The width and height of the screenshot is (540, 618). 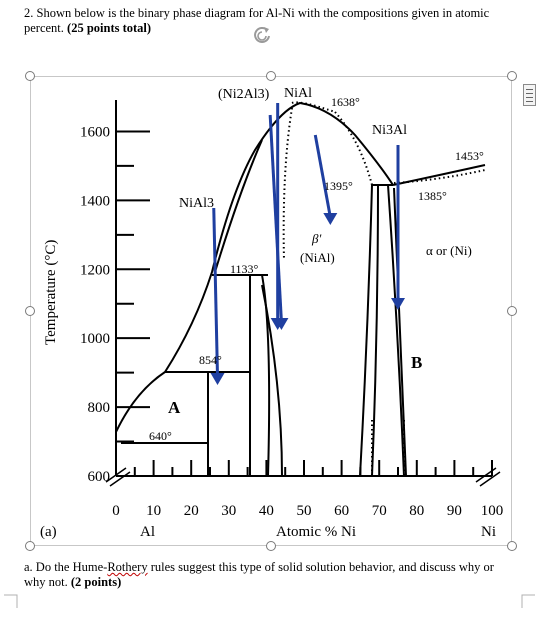 What do you see at coordinates (432, 196) in the screenshot?
I see `label-1385: 1385°` at bounding box center [432, 196].